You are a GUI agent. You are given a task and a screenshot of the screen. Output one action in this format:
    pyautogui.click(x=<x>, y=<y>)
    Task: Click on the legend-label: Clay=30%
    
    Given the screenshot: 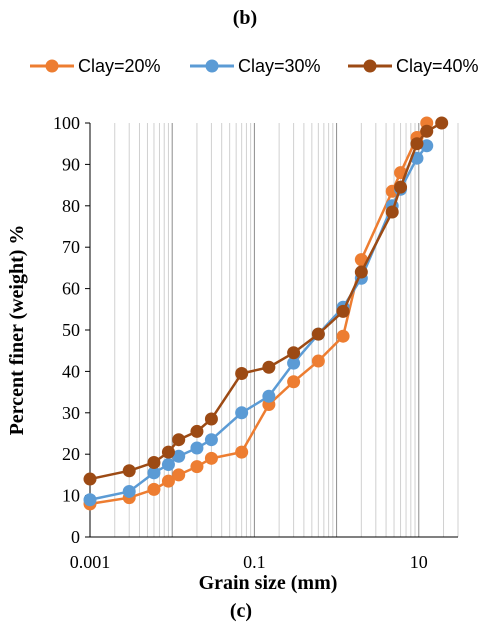 What is the action you would take?
    pyautogui.click(x=279, y=66)
    